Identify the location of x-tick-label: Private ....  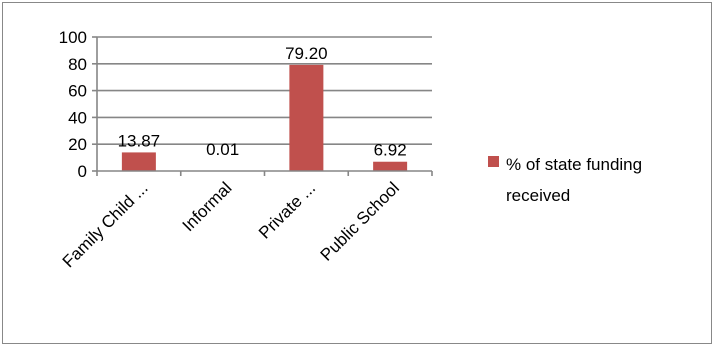
(287, 210).